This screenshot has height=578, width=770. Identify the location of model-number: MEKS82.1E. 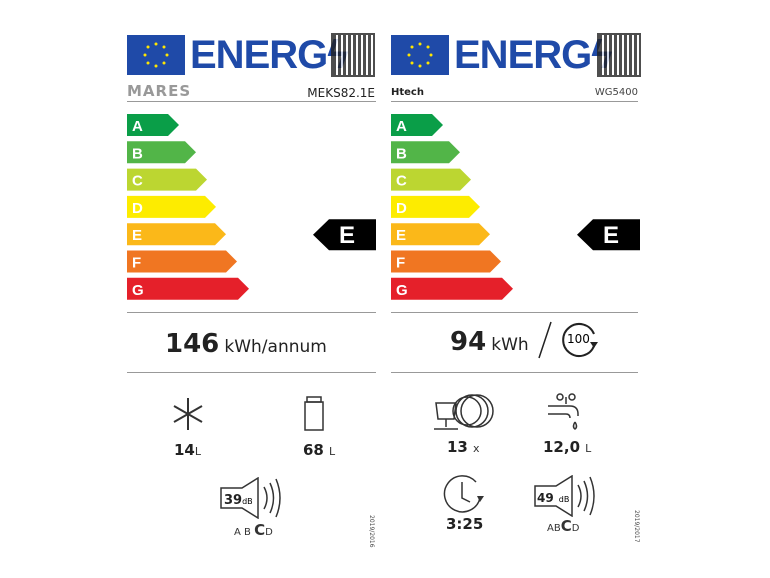
(341, 93).